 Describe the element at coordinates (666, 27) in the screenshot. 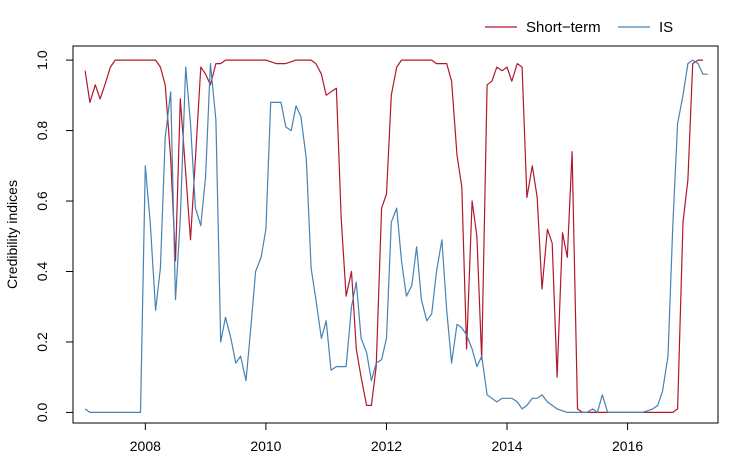

I see `legend-label: IS` at that location.